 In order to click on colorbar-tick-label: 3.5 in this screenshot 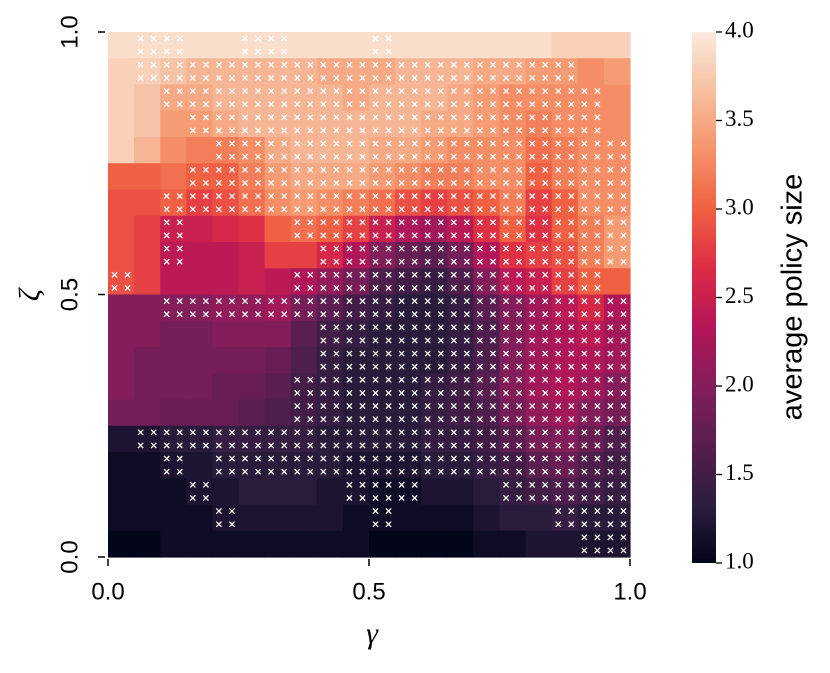, I will do `click(739, 118)`.